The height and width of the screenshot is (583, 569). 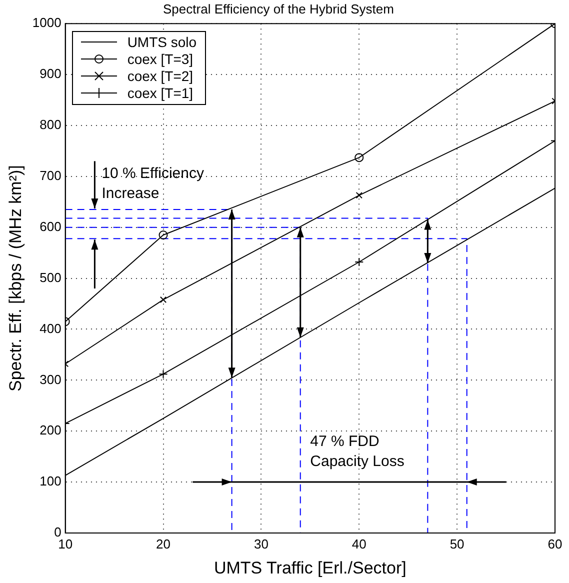 What do you see at coordinates (51, 226) in the screenshot?
I see `y-tick-label: 600` at bounding box center [51, 226].